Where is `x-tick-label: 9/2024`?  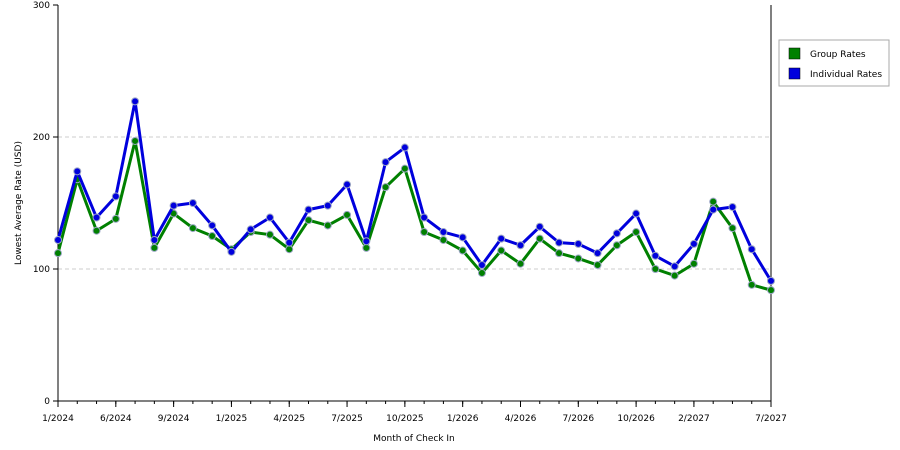 x-tick-label: 9/2024 is located at coordinates (174, 419).